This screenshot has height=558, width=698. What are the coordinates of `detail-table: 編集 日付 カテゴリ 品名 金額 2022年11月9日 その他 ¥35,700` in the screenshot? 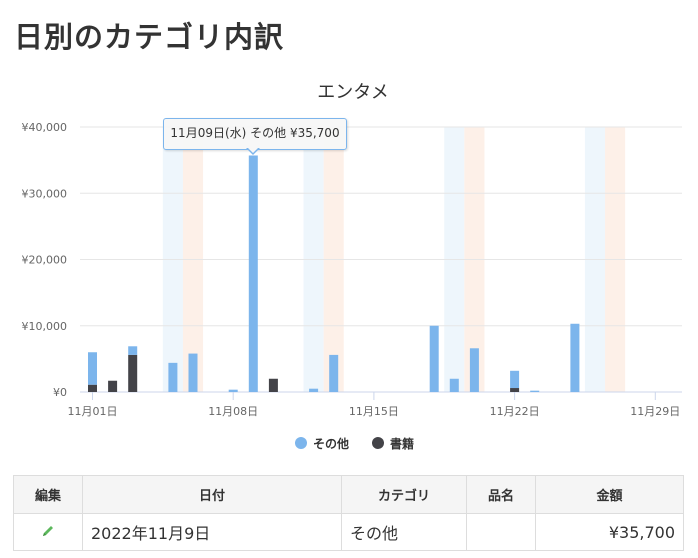 It's located at (348, 513).